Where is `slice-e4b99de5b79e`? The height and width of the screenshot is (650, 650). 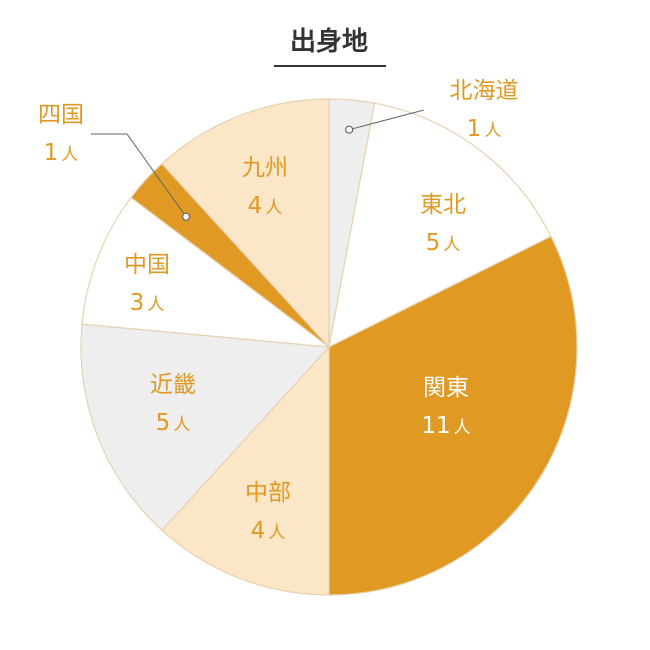
slice-e4b99de5b79e is located at coordinates (245, 223).